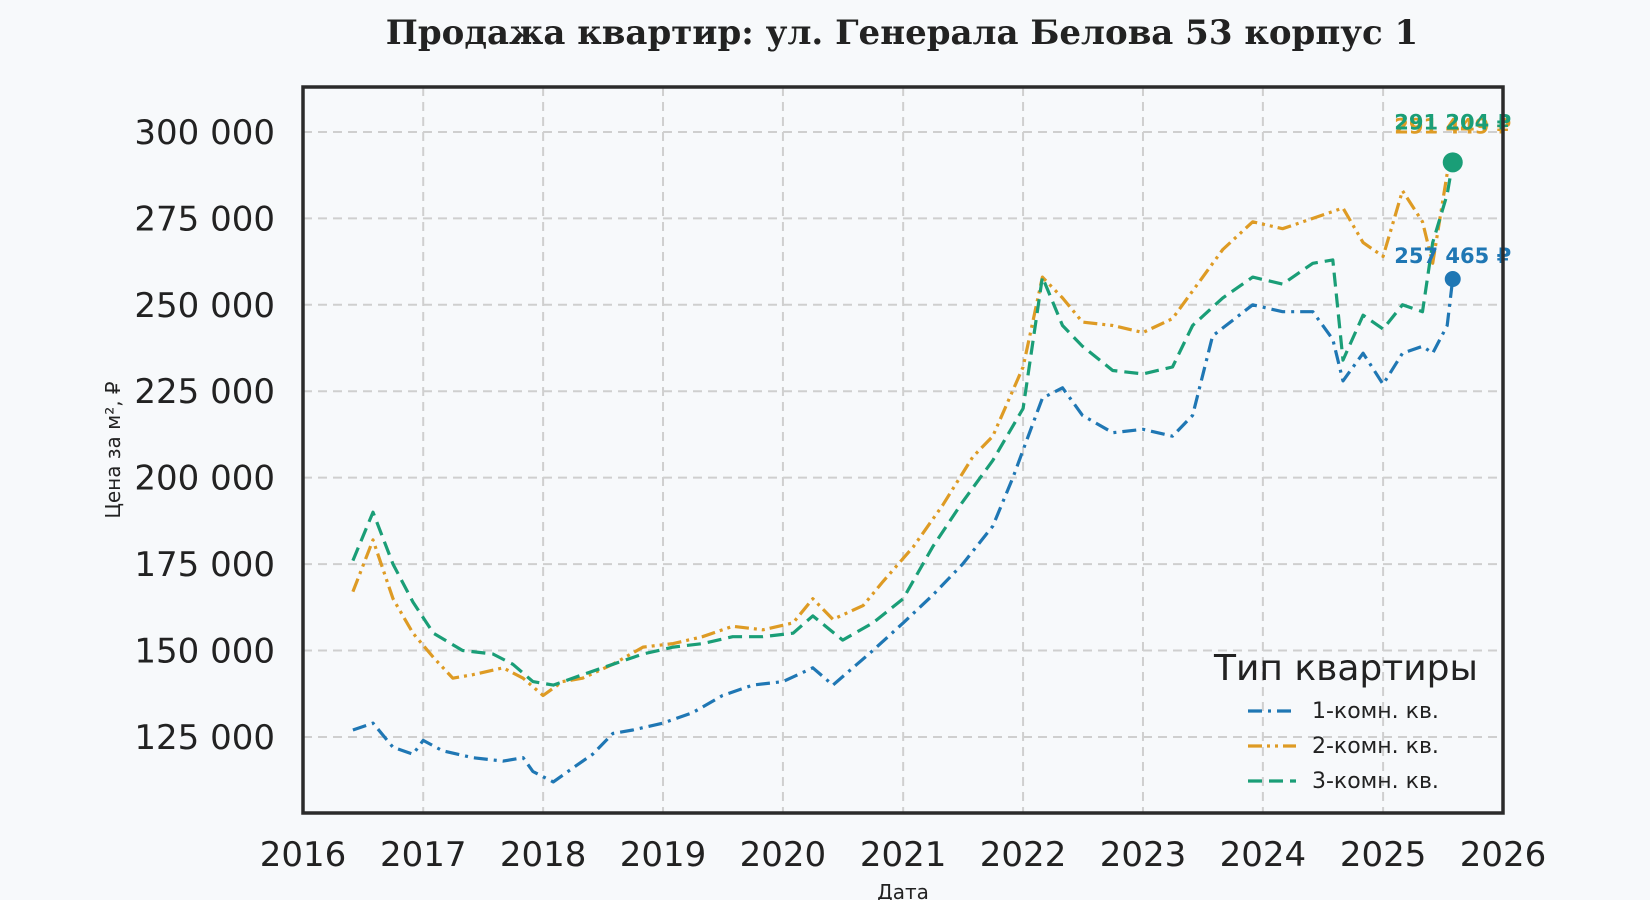 Image resolution: width=1650 pixels, height=900 pixels. What do you see at coordinates (1345, 668) in the screenshot?
I see `legend-title: Тип квартиры` at bounding box center [1345, 668].